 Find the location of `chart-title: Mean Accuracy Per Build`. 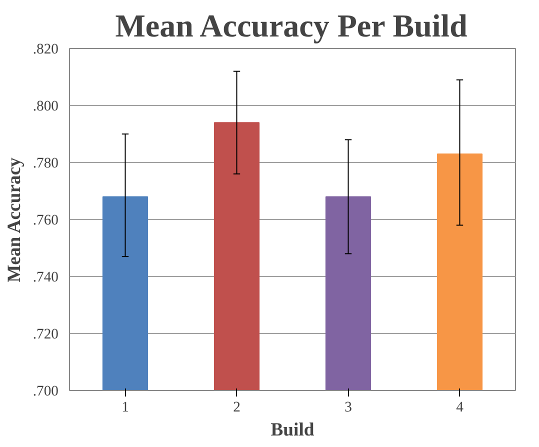

chart-title: Mean Accuracy Per Build is located at coordinates (291, 26).